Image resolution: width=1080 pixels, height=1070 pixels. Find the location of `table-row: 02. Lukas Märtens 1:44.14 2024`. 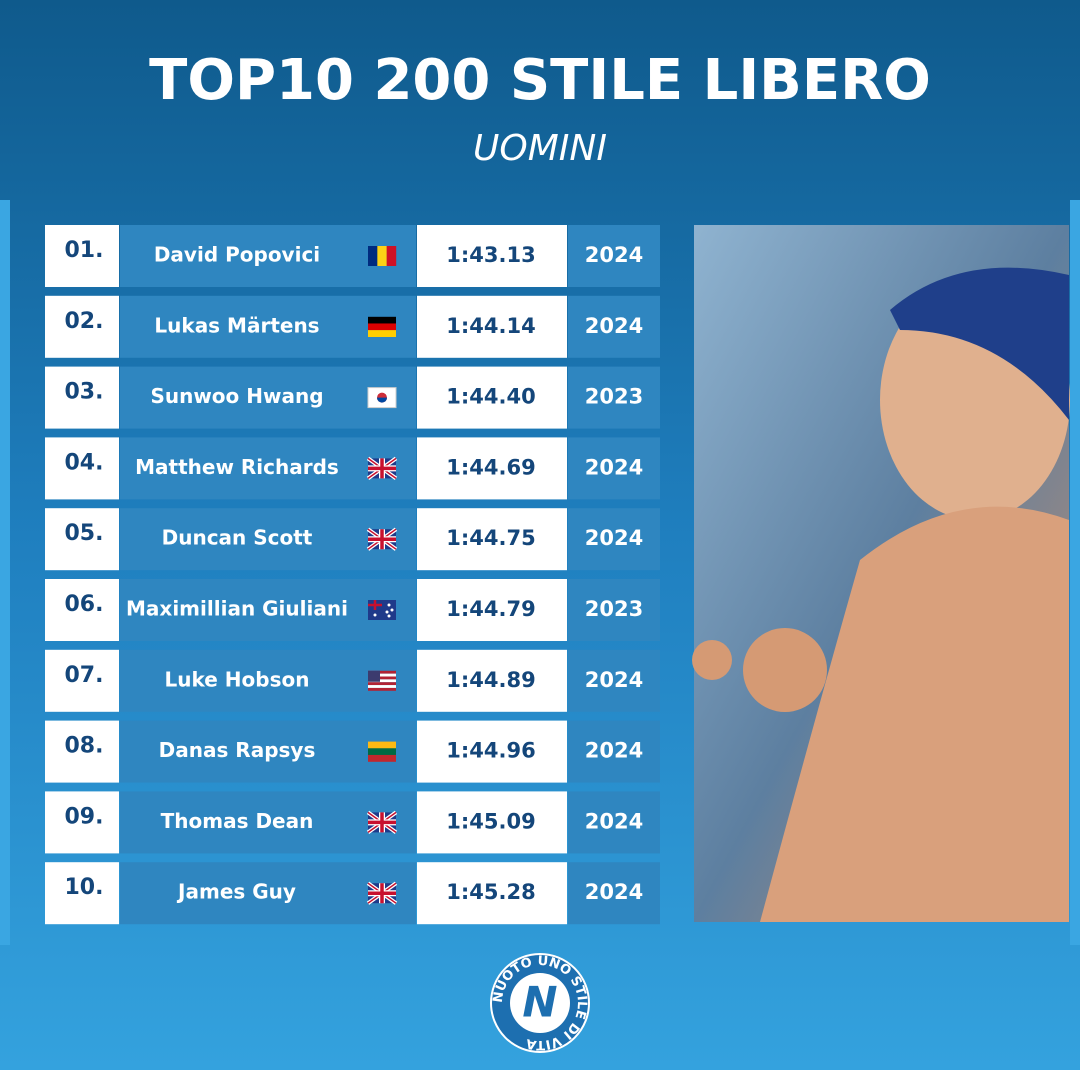

table-row: 02. Lukas Märtens 1:44.14 2024 is located at coordinates (352, 326).